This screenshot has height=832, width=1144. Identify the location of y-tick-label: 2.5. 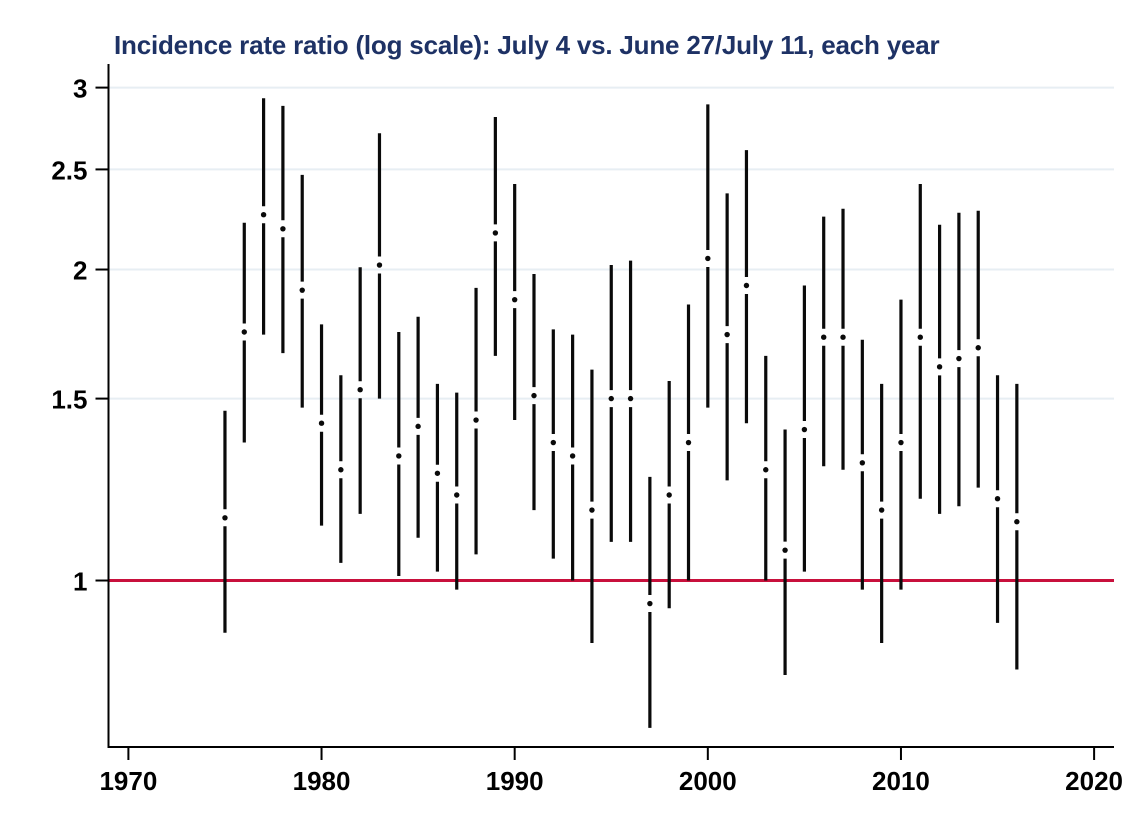
(69, 170).